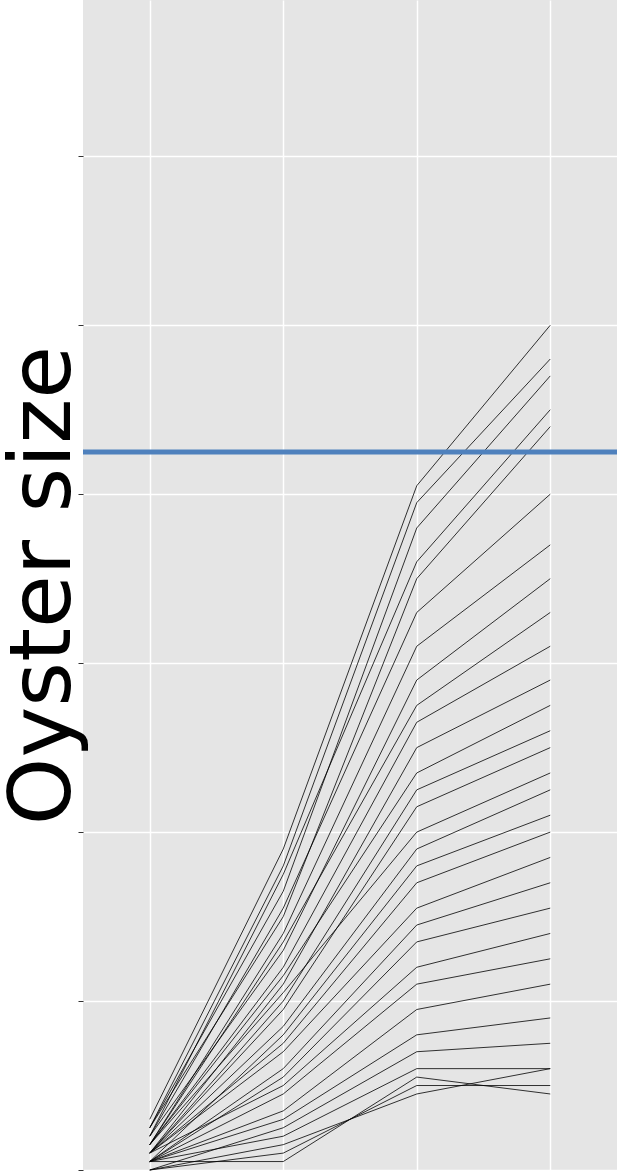 The image size is (620, 1171). Describe the element at coordinates (45, 585) in the screenshot. I see `y-axis-title: Oyster size` at that location.